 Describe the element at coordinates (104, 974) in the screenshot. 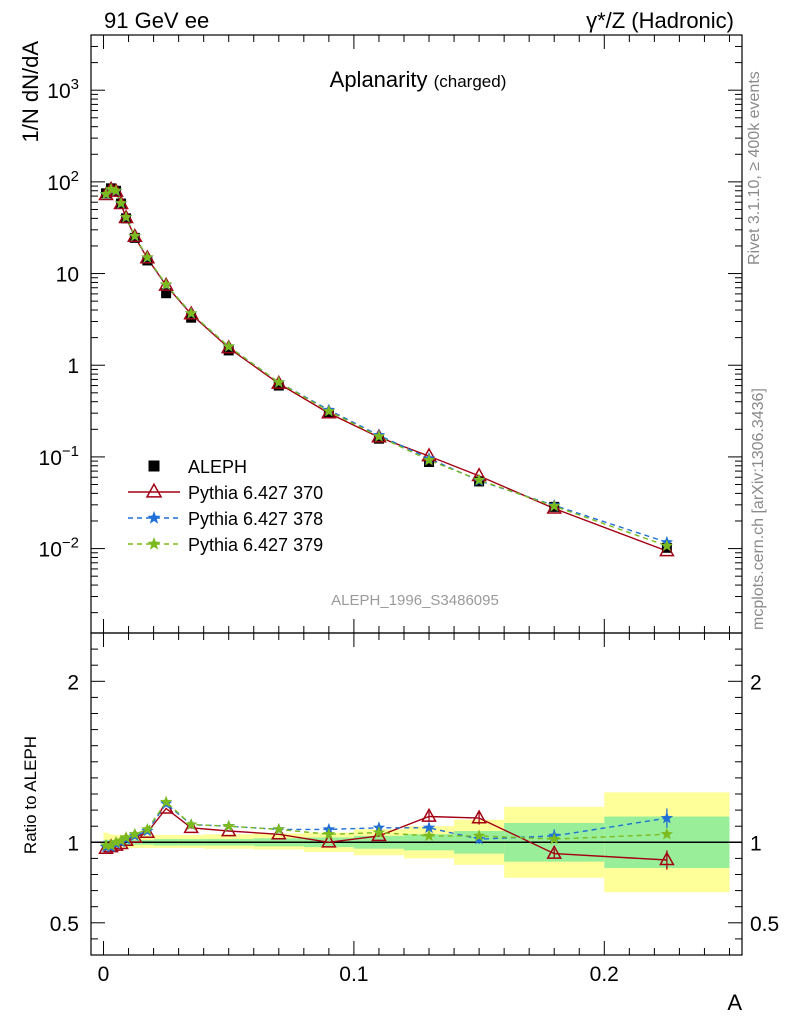

I see `x-tick-label: 0` at that location.